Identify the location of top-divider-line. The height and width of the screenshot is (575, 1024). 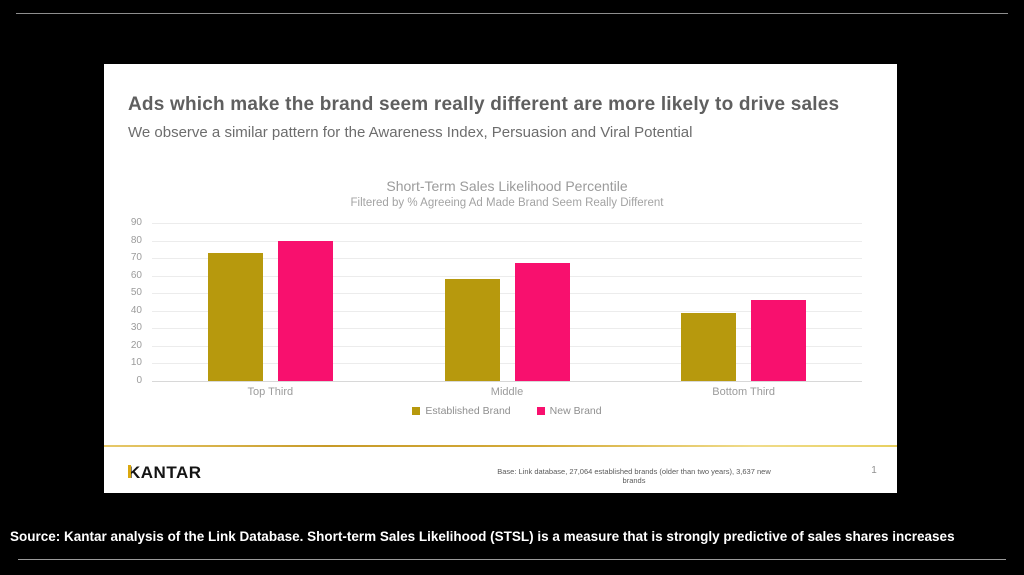
(512, 13).